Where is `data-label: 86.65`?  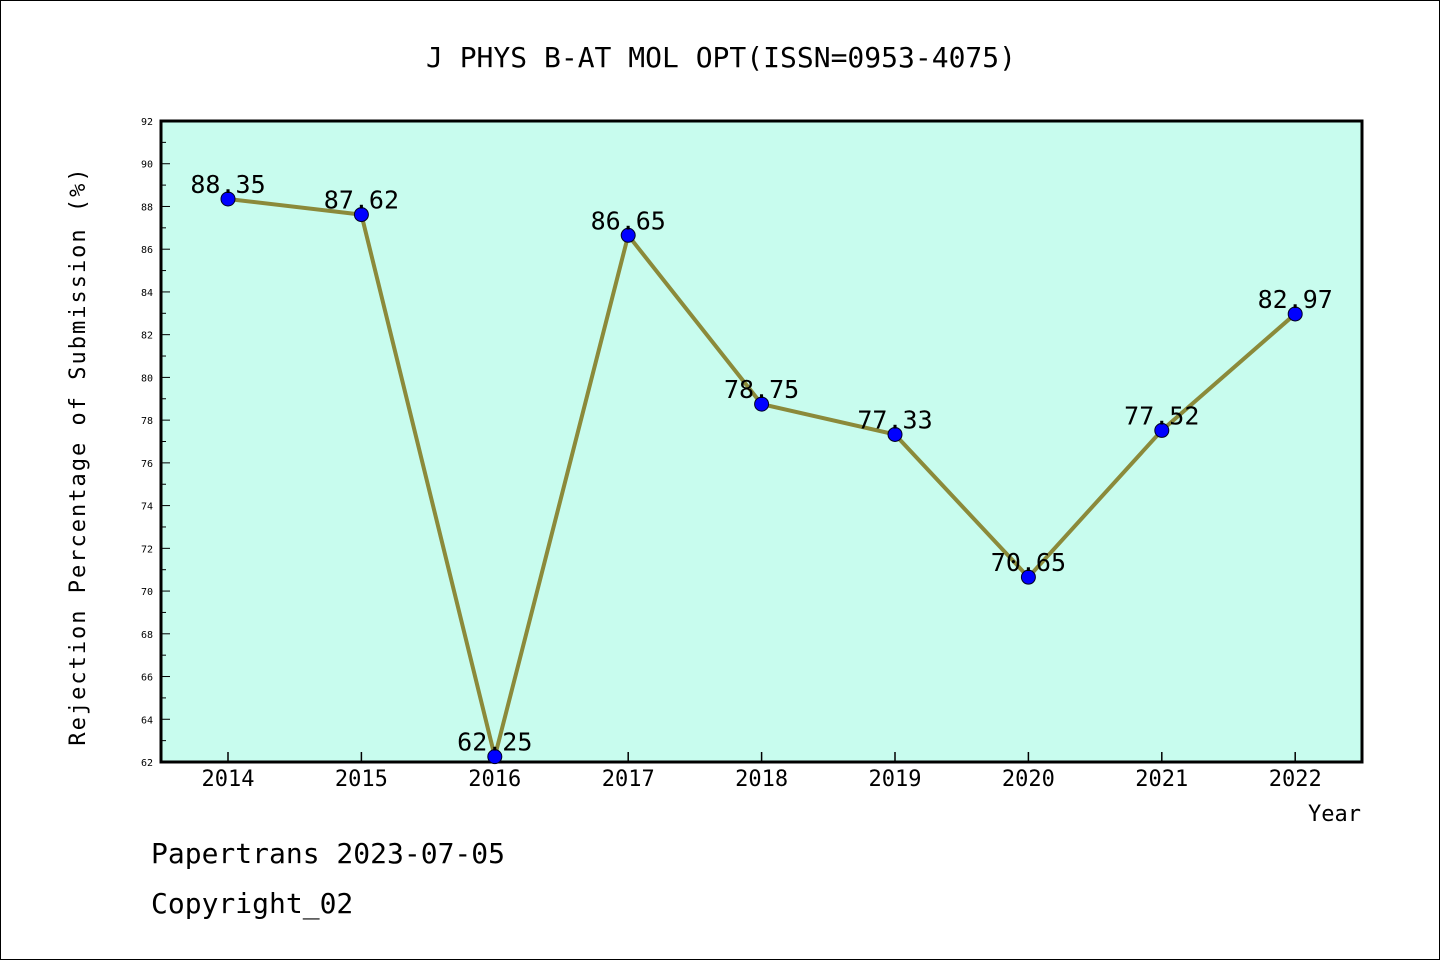 data-label: 86.65 is located at coordinates (628, 220).